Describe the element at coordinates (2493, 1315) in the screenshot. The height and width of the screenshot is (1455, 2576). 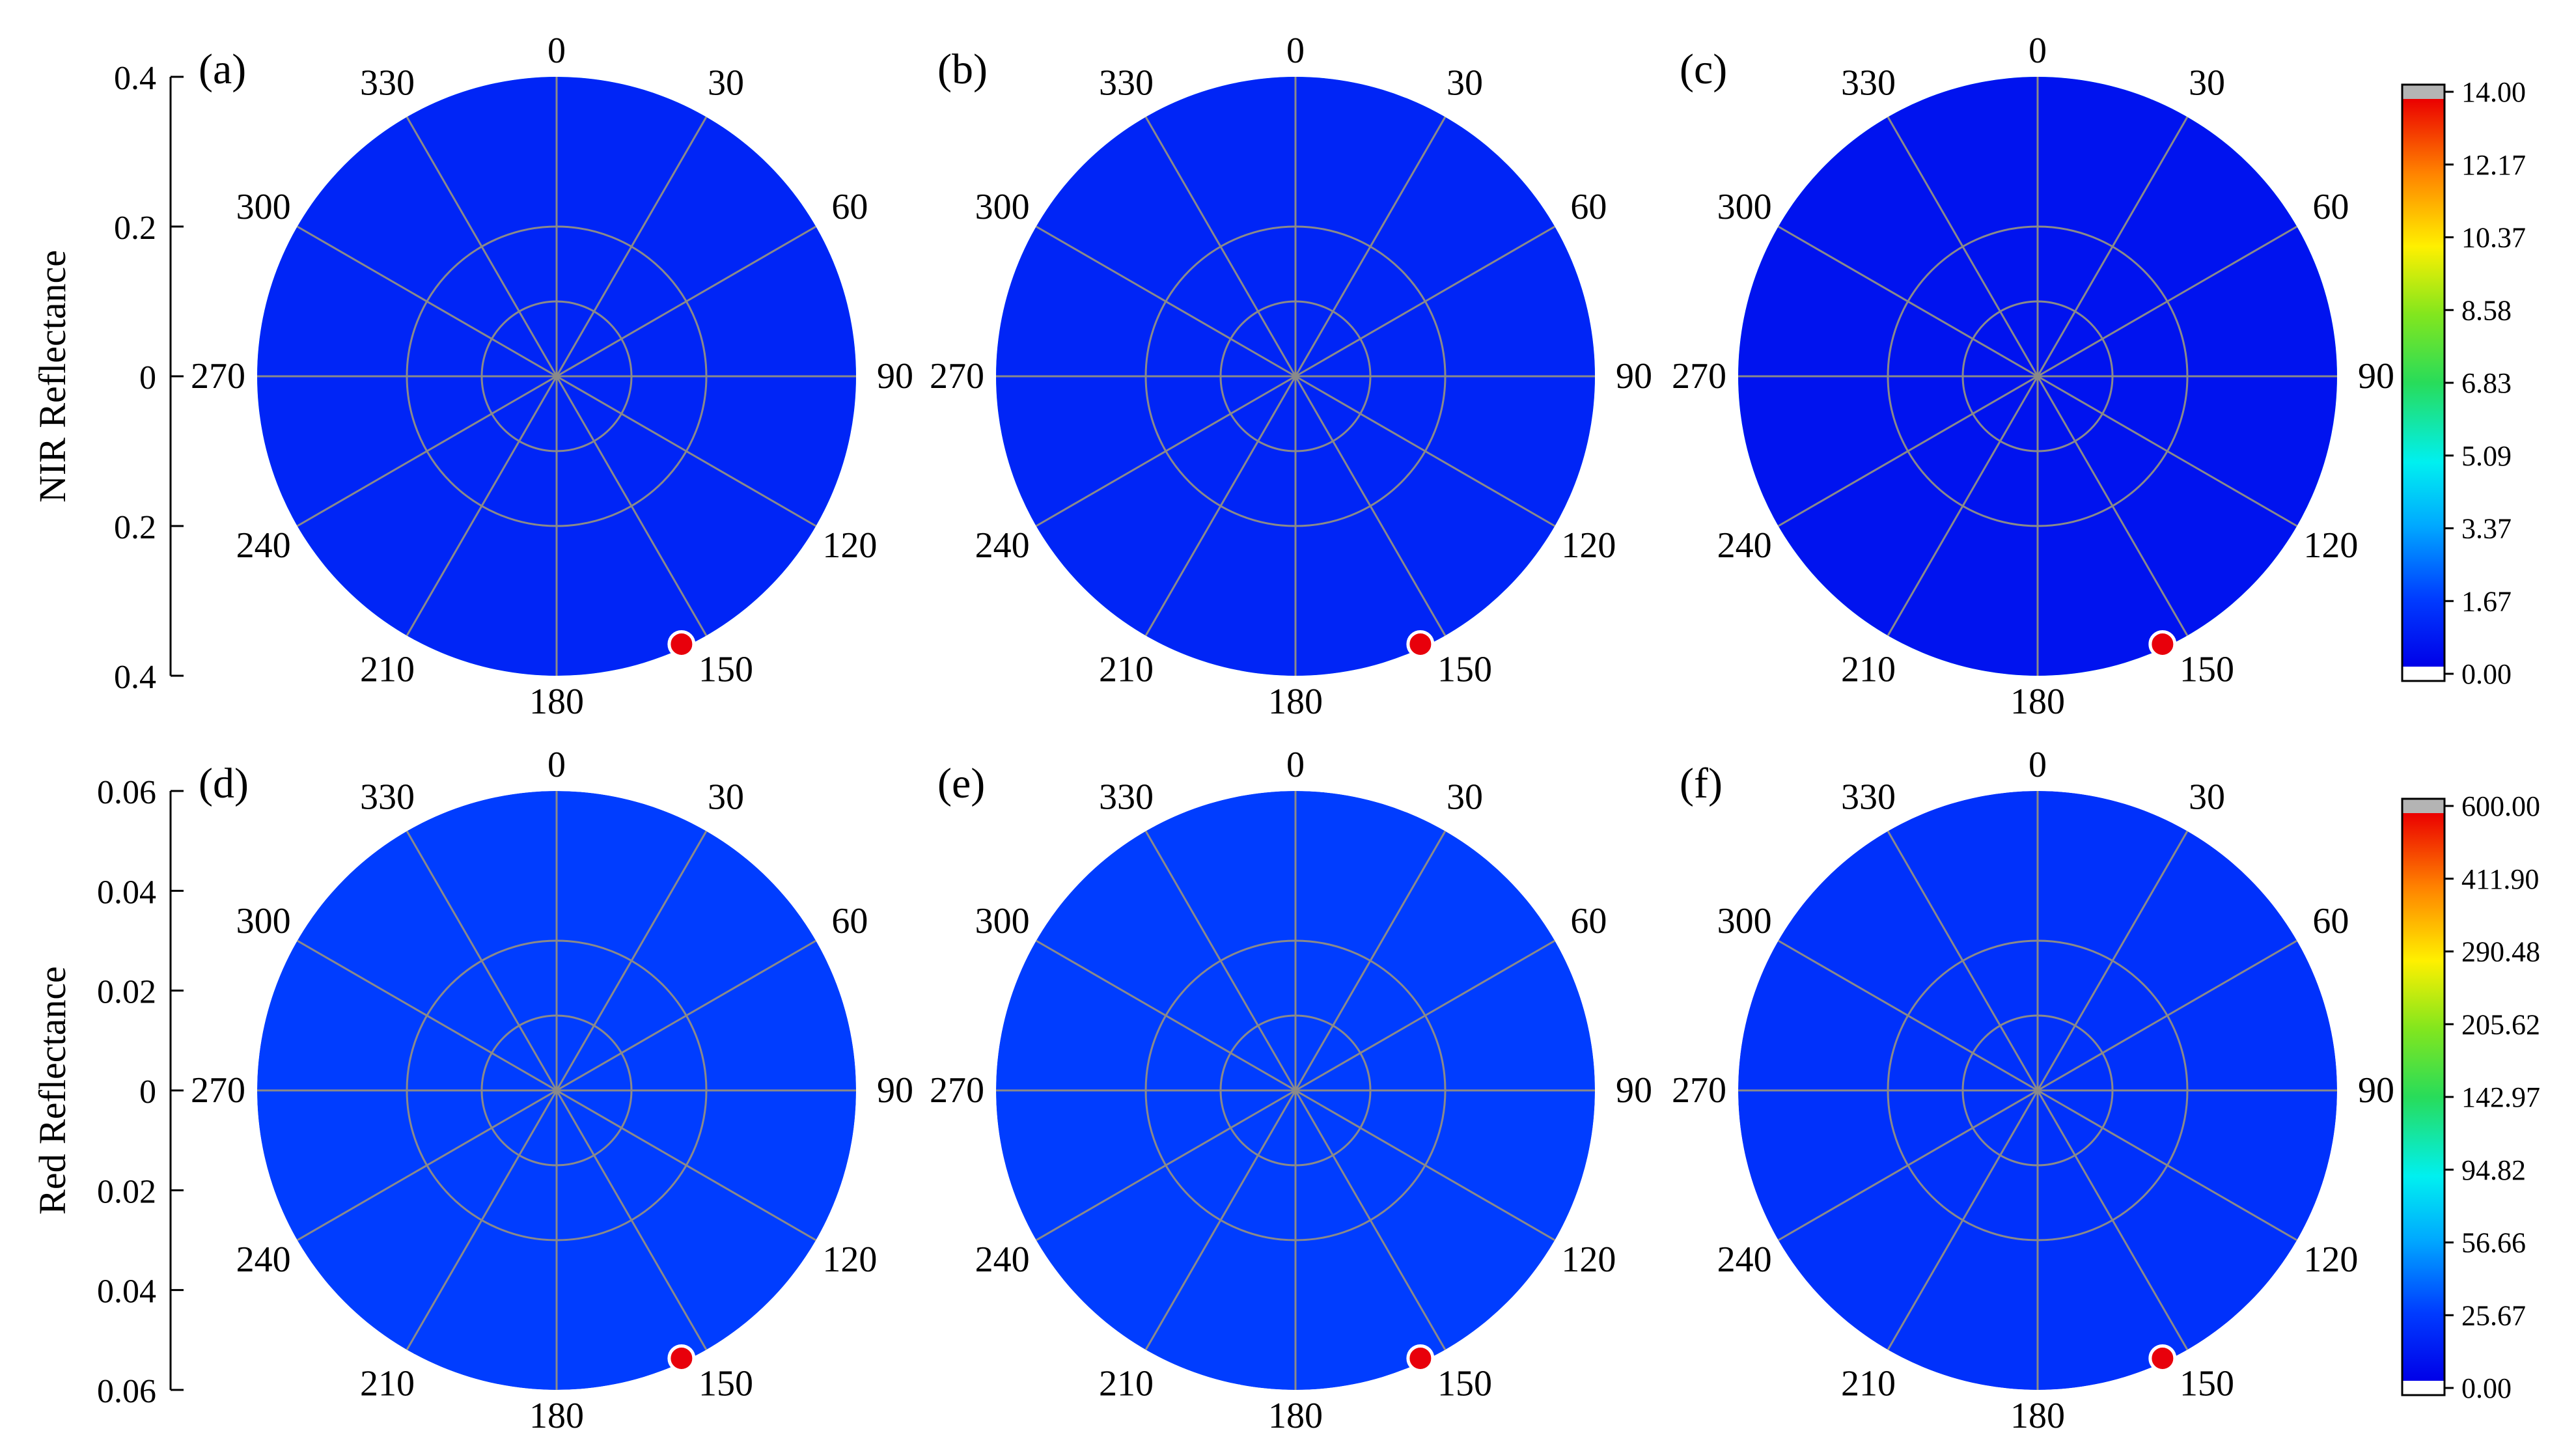
I see `colorbar-label: 25.67` at that location.